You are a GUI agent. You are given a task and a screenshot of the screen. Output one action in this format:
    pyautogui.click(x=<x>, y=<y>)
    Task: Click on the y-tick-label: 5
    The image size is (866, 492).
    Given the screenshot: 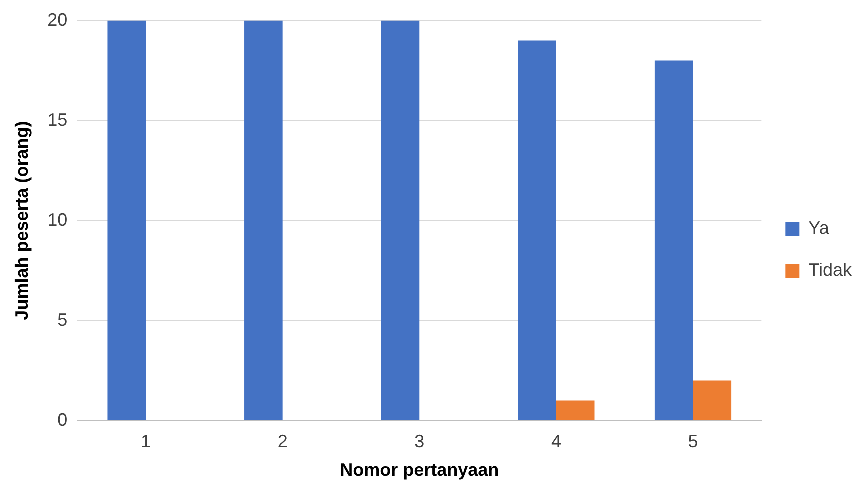 What is the action you would take?
    pyautogui.click(x=63, y=320)
    